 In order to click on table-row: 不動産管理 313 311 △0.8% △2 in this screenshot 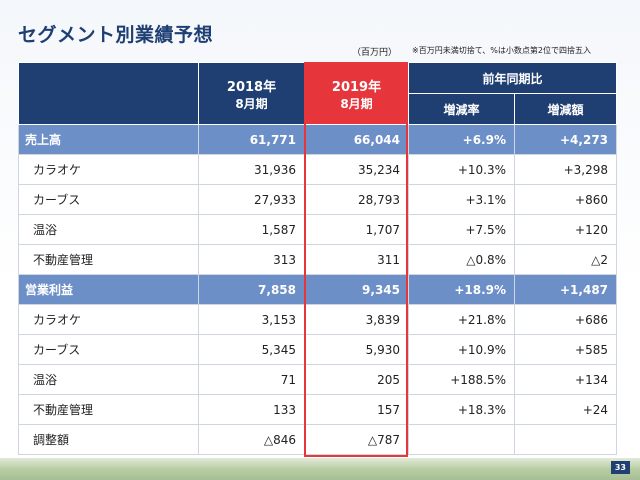, I will do `click(318, 259)`.